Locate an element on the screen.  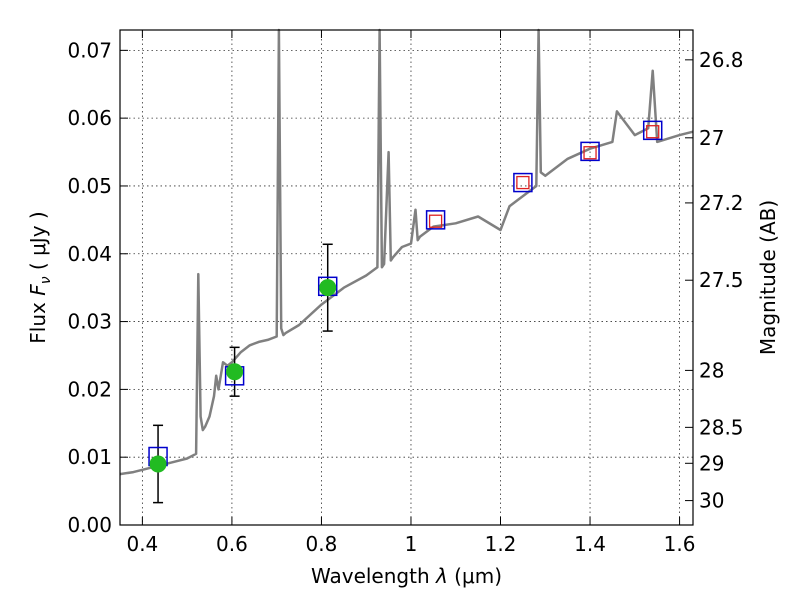
y-tick-label: 0.00 is located at coordinates (89, 525).